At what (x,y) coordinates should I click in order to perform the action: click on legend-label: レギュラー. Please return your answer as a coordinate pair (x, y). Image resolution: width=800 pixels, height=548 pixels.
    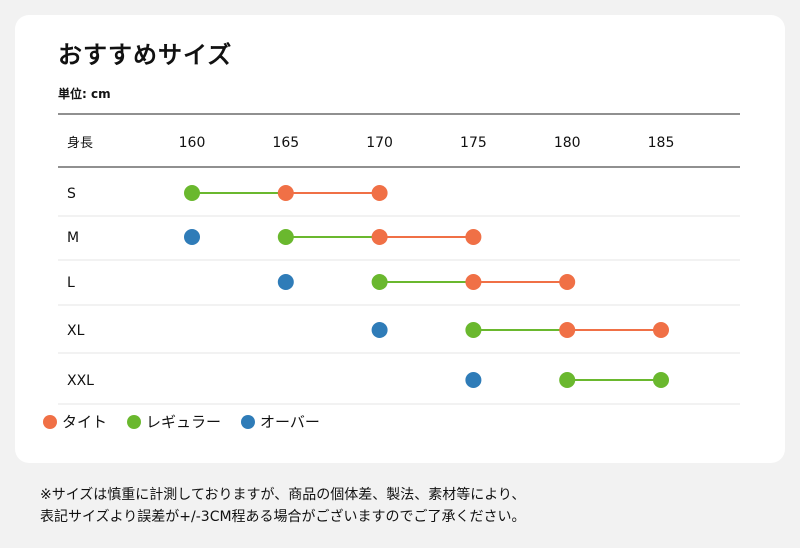
    Looking at the image, I should click on (184, 422).